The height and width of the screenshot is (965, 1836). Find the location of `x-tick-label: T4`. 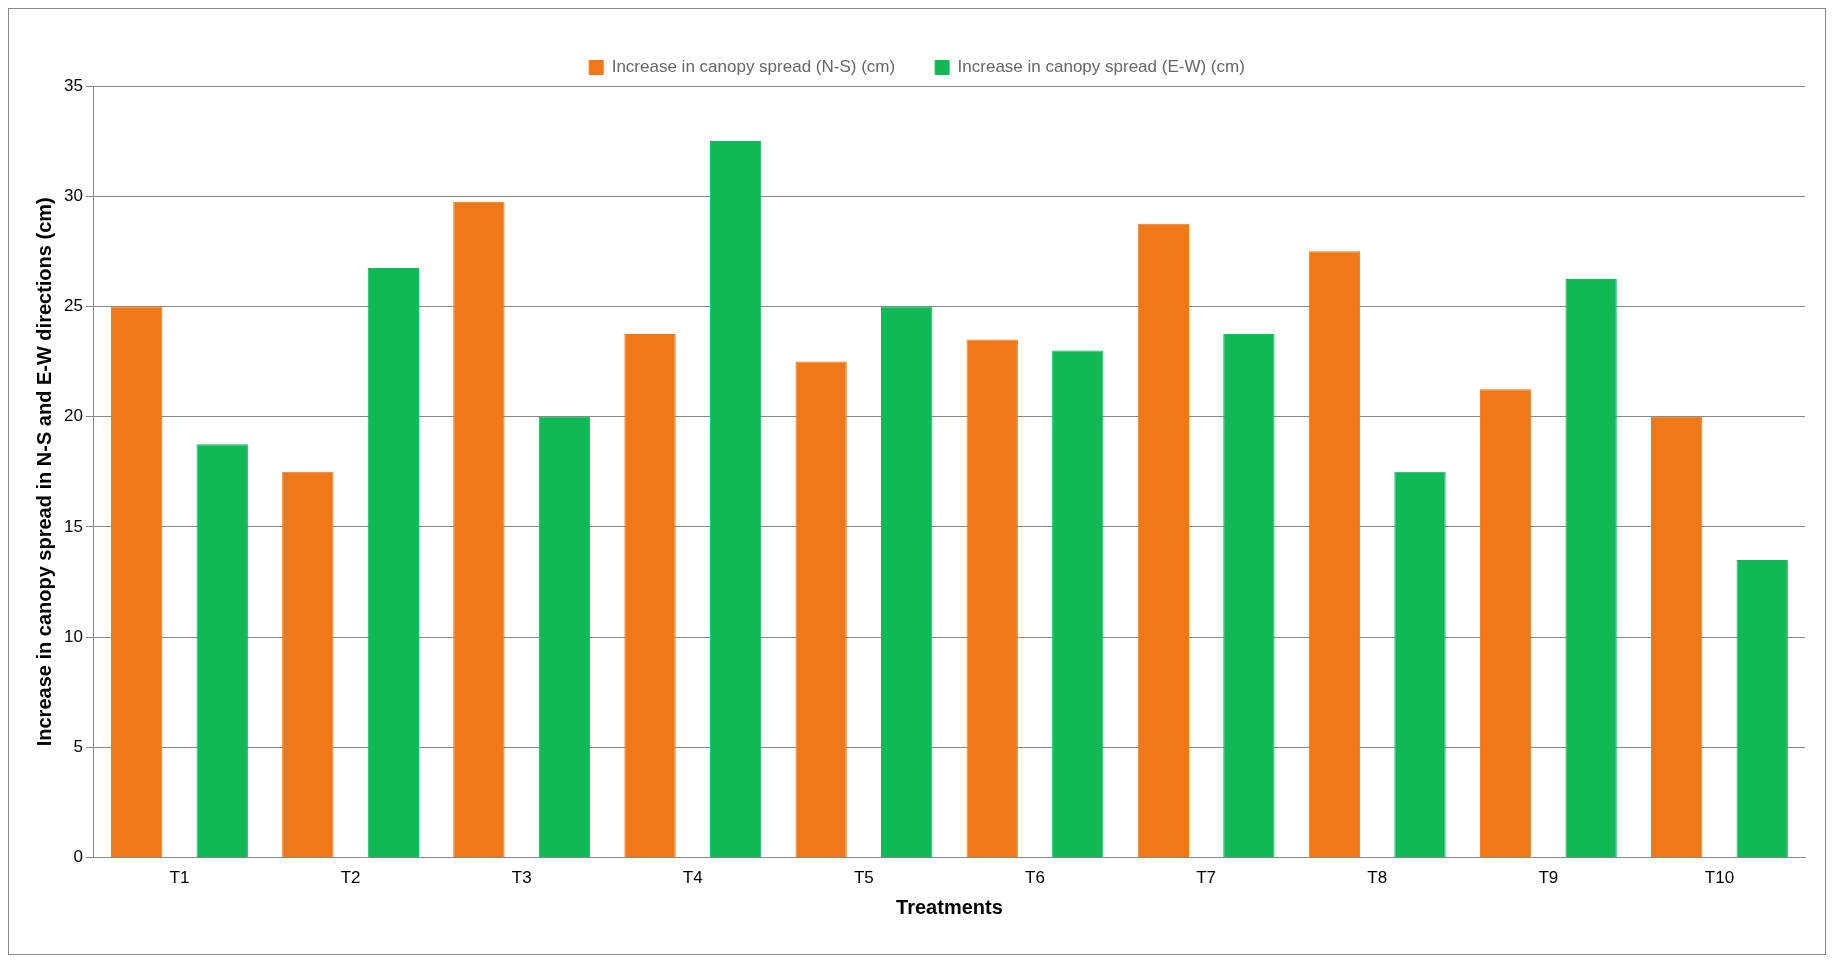

x-tick-label: T4 is located at coordinates (692, 878).